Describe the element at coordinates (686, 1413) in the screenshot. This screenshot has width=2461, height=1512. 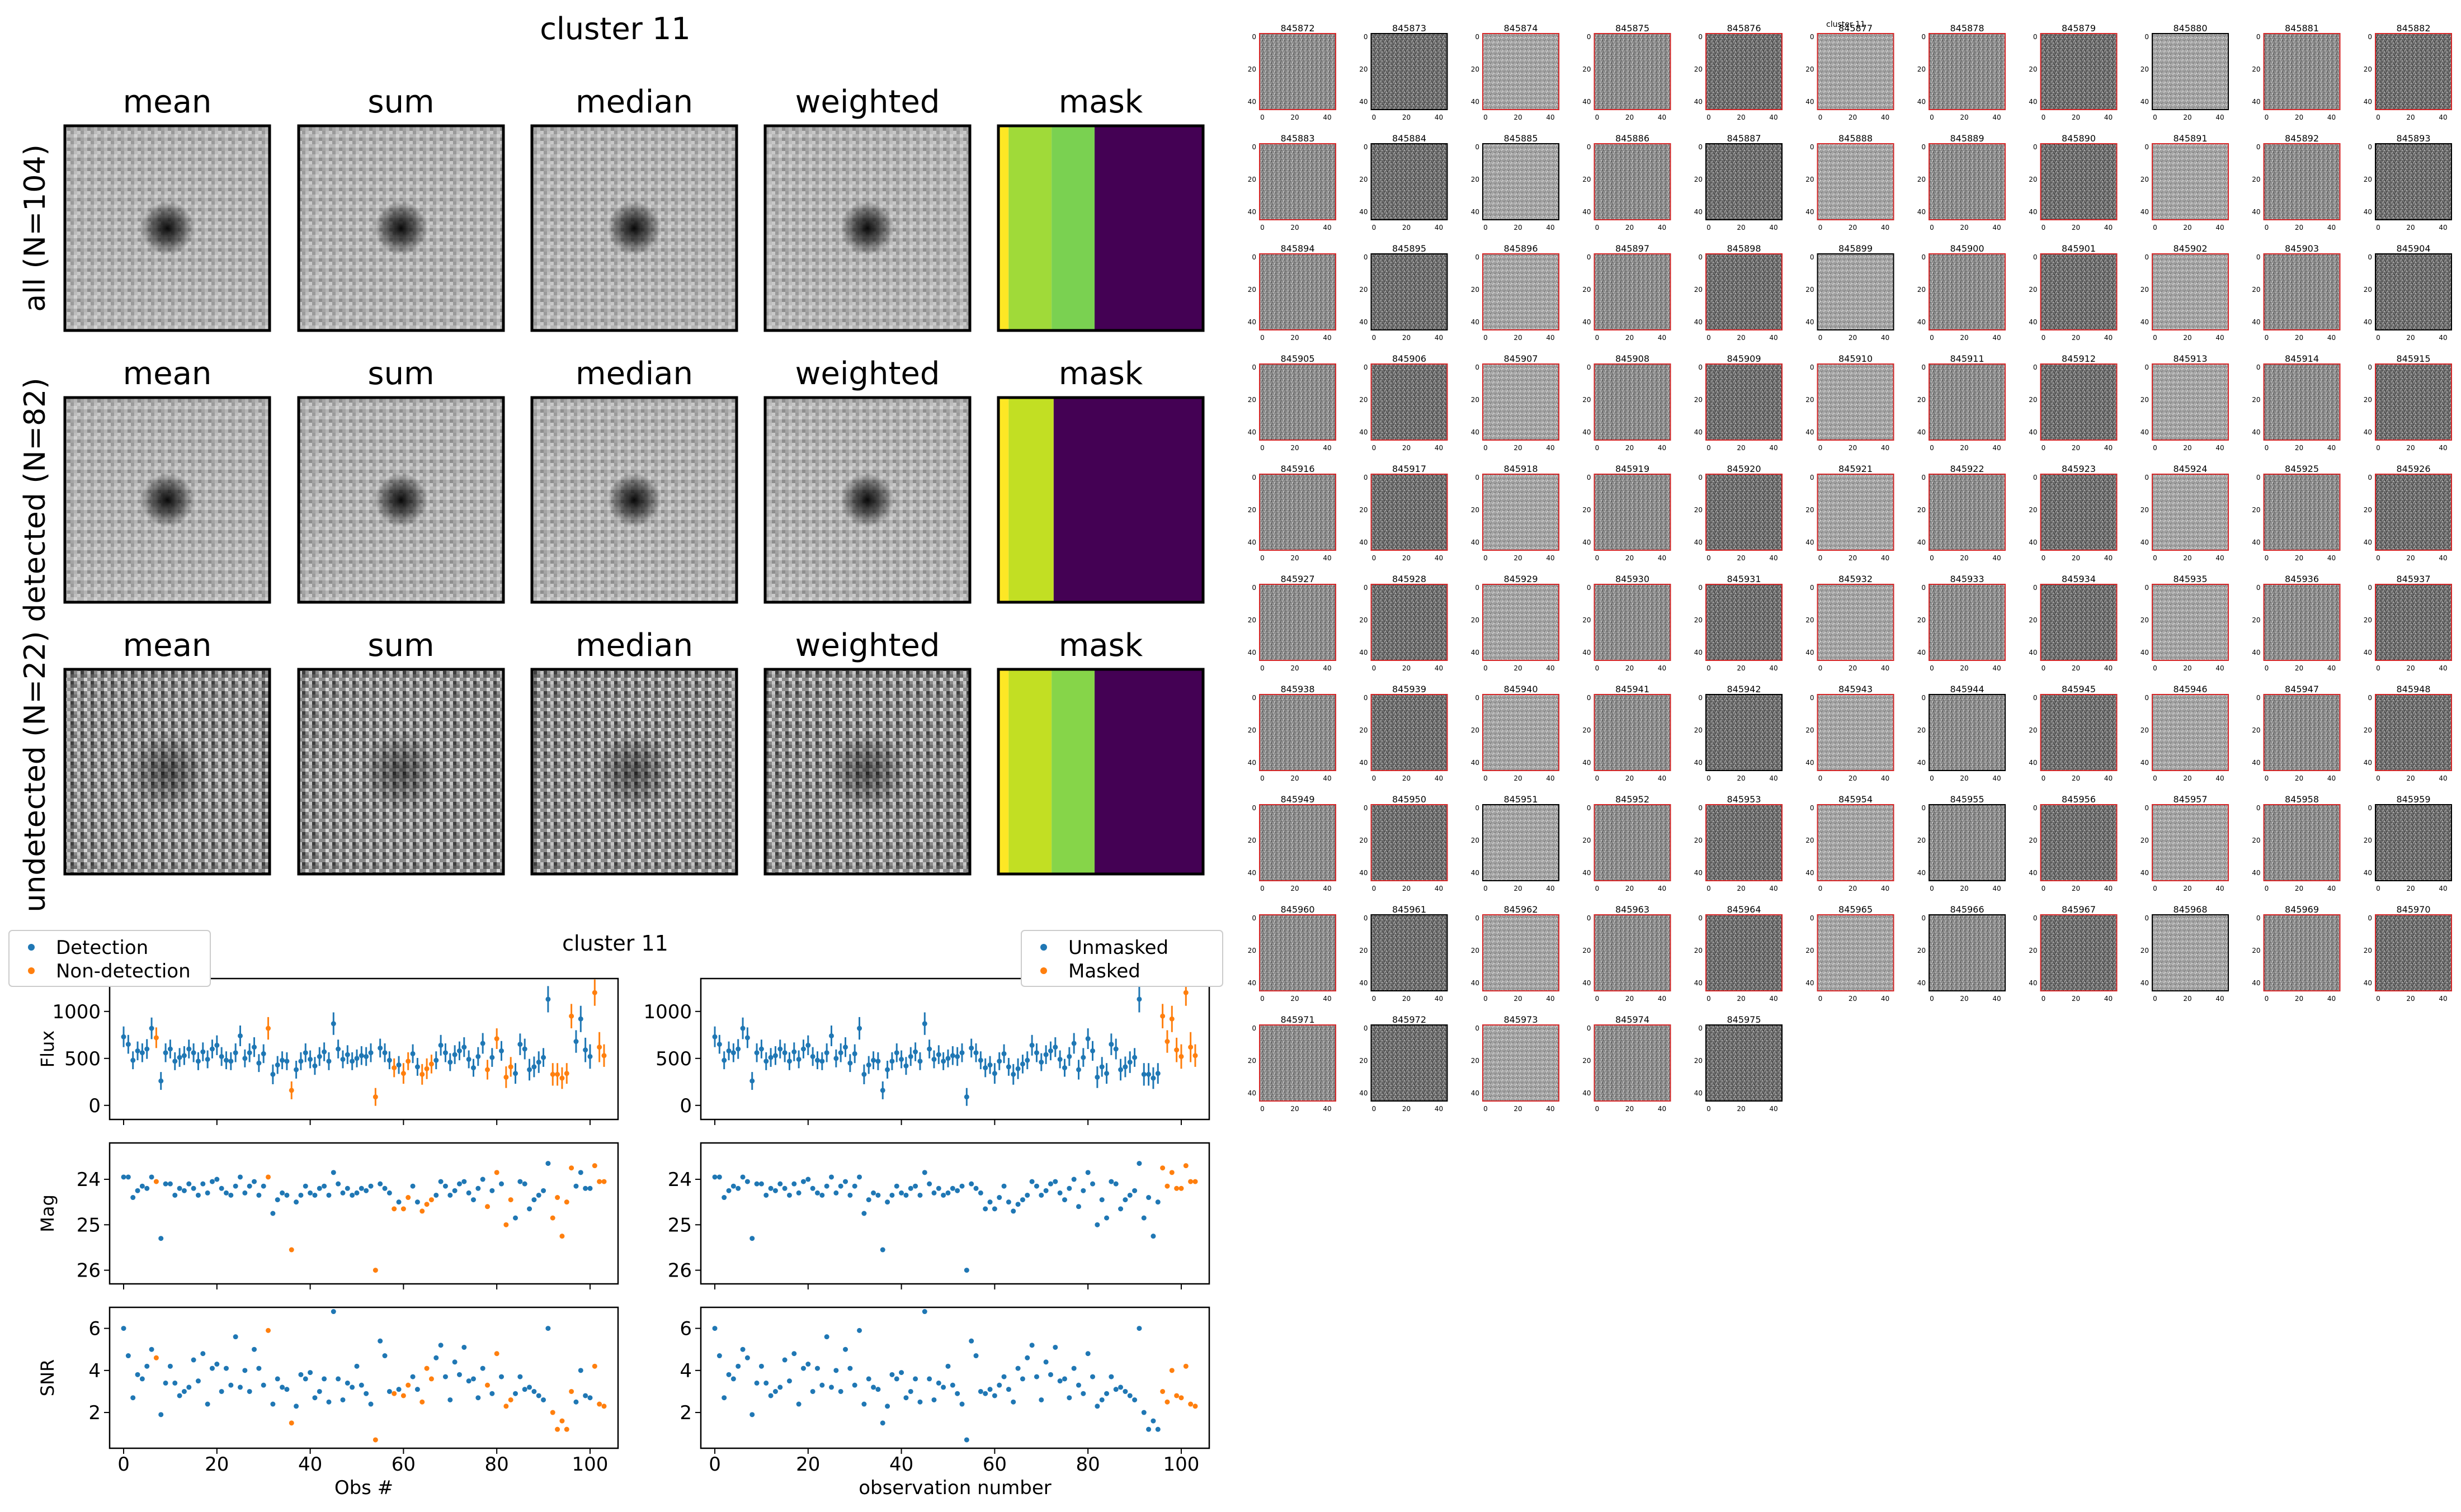
I see `ytick-label: 2` at that location.